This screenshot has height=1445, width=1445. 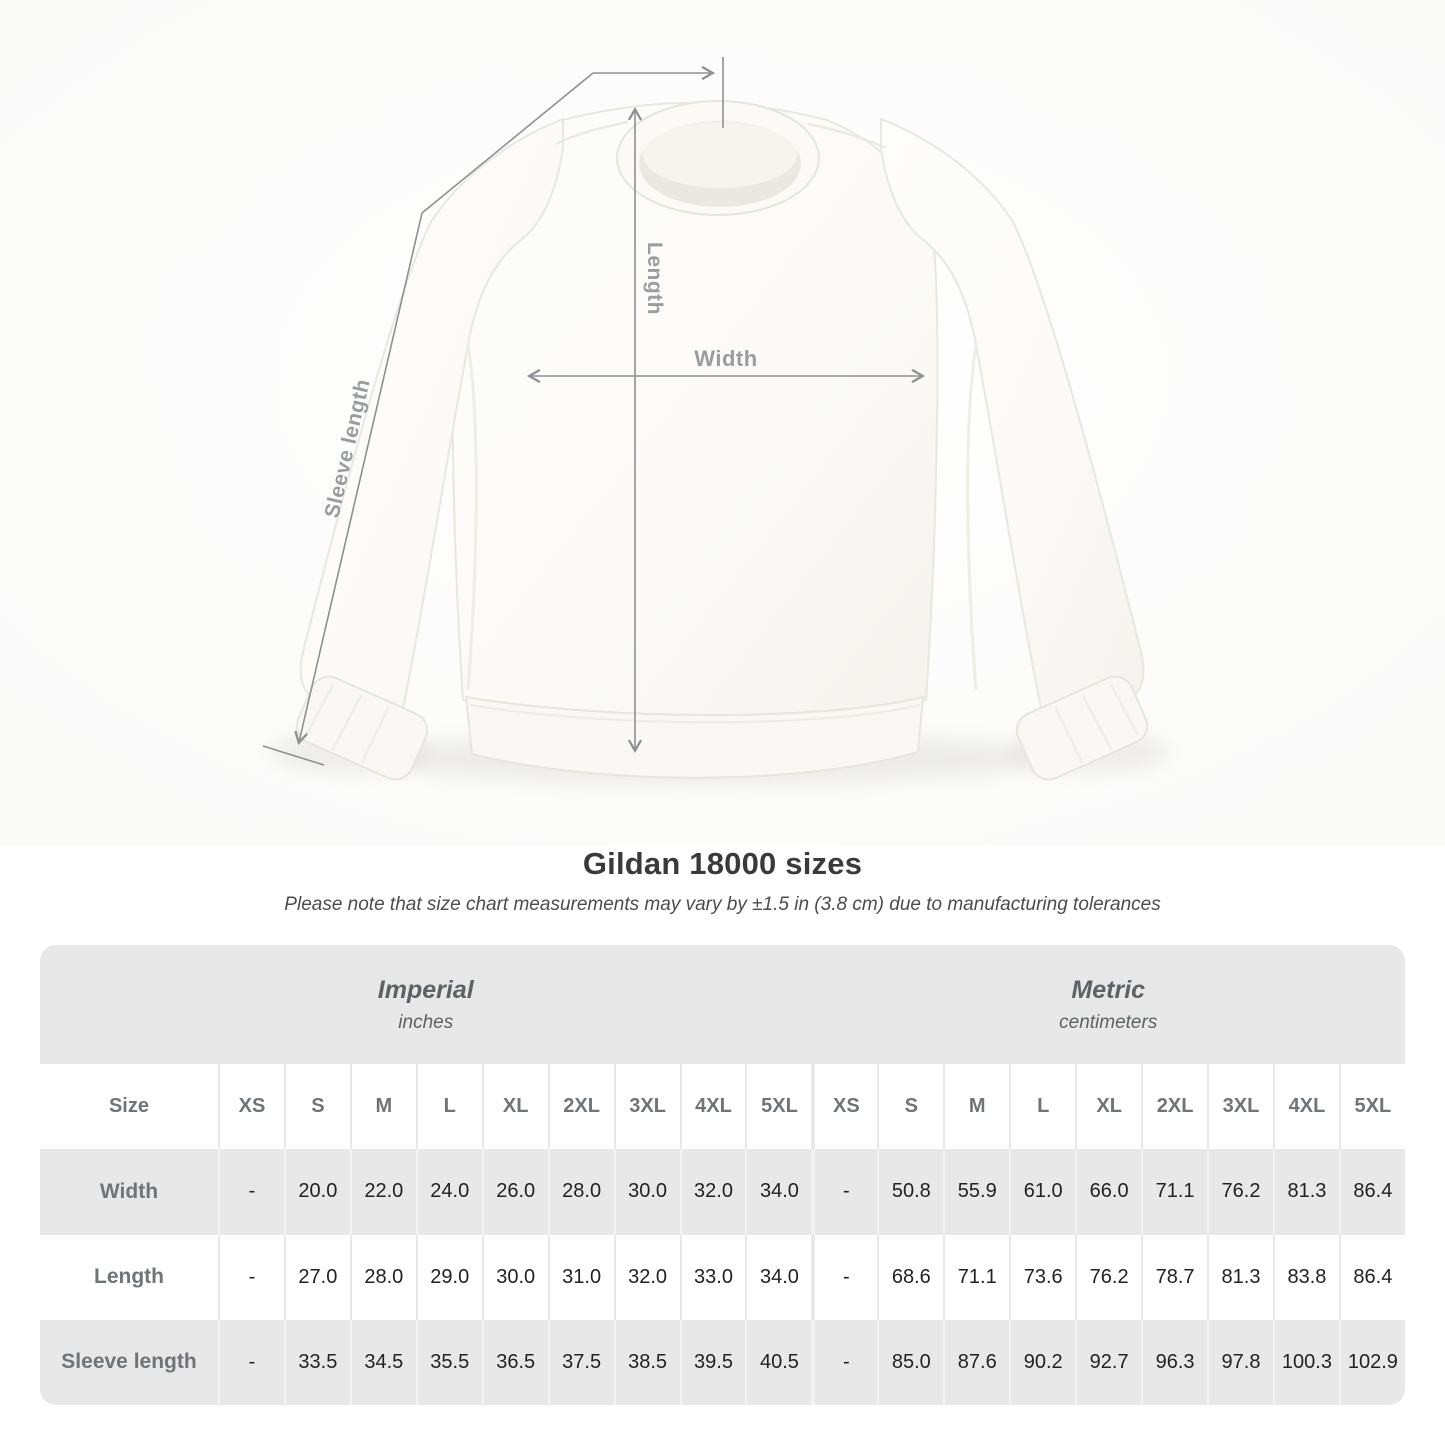 What do you see at coordinates (976, 1192) in the screenshot?
I see `metric-value: 55.9` at bounding box center [976, 1192].